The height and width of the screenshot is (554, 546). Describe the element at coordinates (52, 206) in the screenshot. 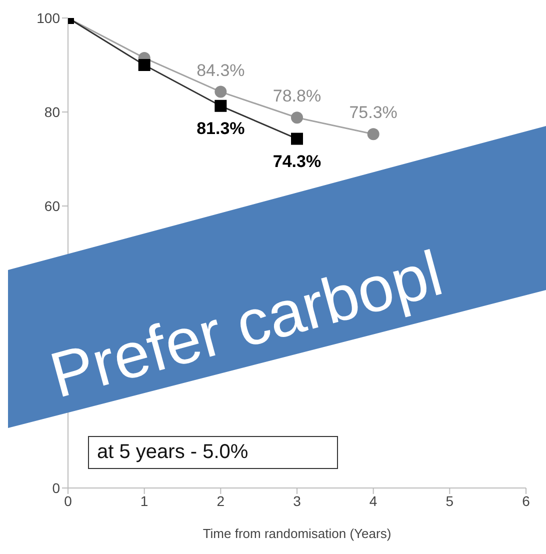

I see `y-tick-label: 60` at that location.